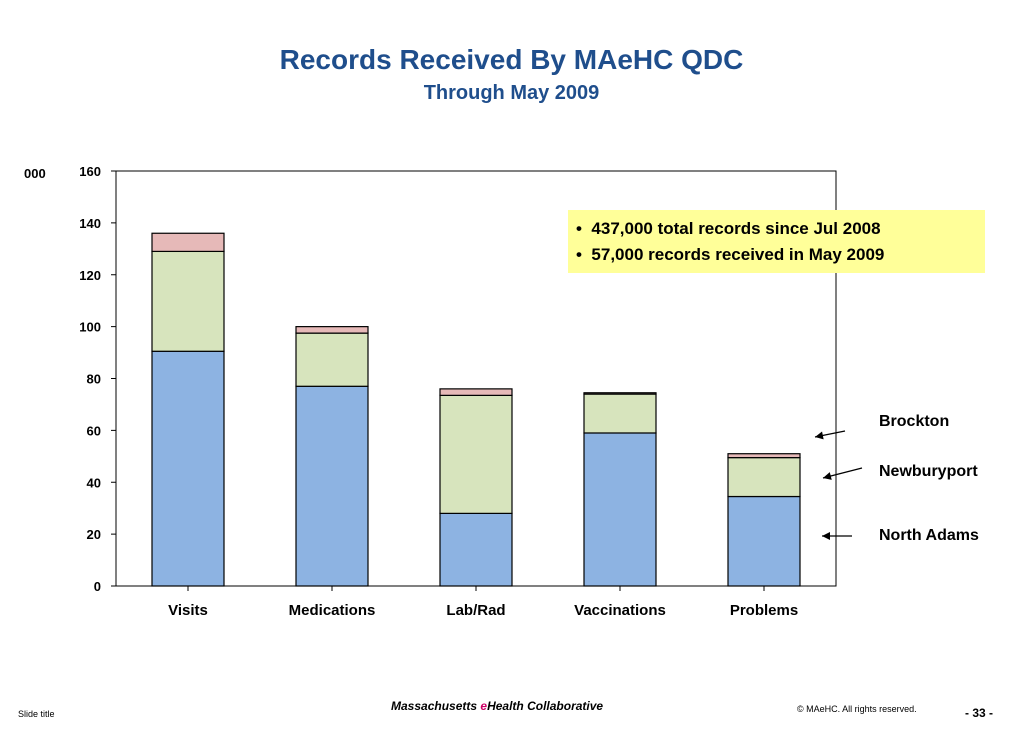  What do you see at coordinates (90, 327) in the screenshot?
I see `y-tick-label: 100` at bounding box center [90, 327].